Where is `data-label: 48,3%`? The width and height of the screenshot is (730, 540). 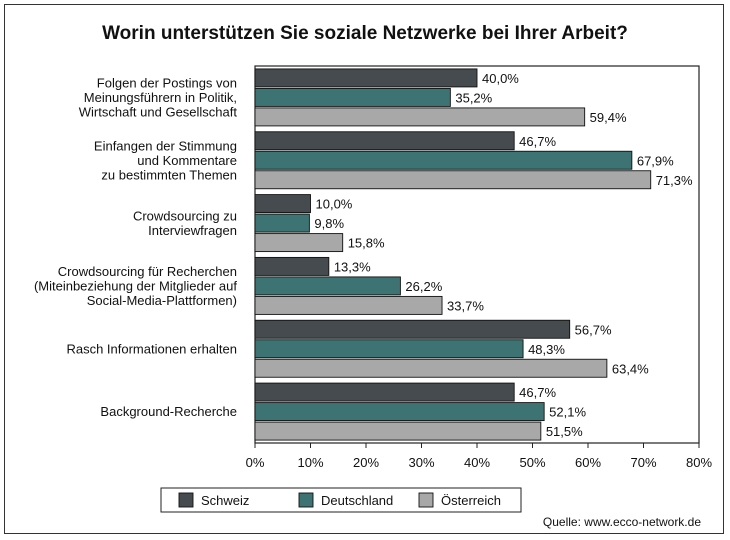 data-label: 48,3% is located at coordinates (546, 349).